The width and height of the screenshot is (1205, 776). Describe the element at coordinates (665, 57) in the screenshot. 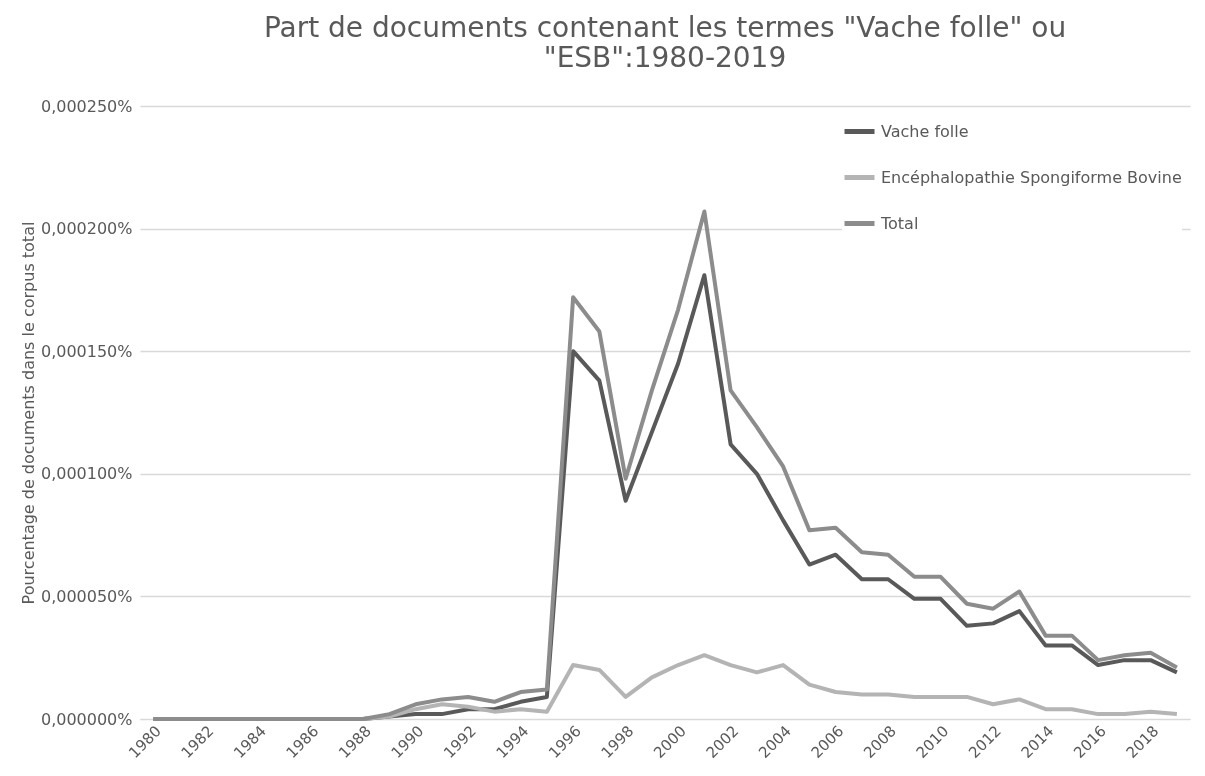

I see `text: "ESB":1980-2019` at that location.